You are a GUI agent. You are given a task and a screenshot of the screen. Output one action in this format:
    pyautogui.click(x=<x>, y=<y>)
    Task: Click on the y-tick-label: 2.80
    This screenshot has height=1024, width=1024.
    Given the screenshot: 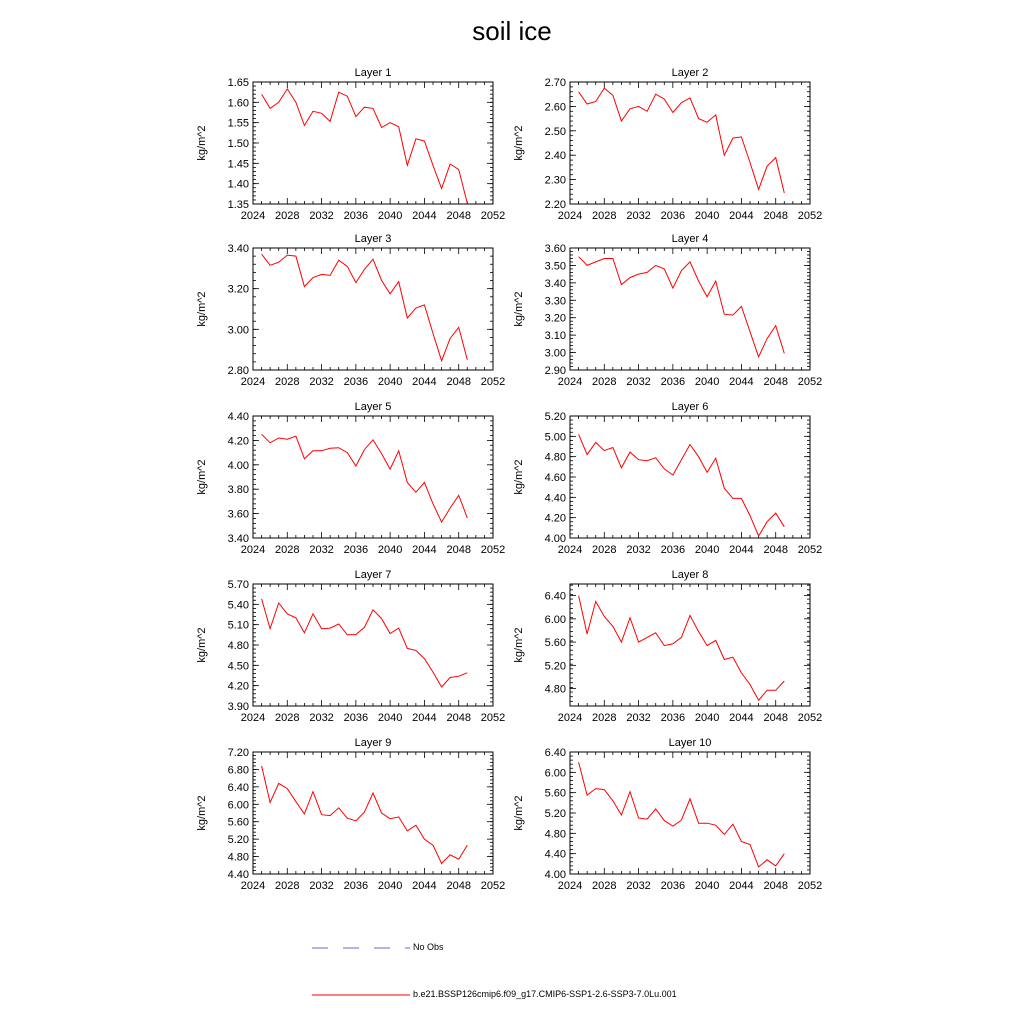 What is the action you would take?
    pyautogui.click(x=238, y=371)
    